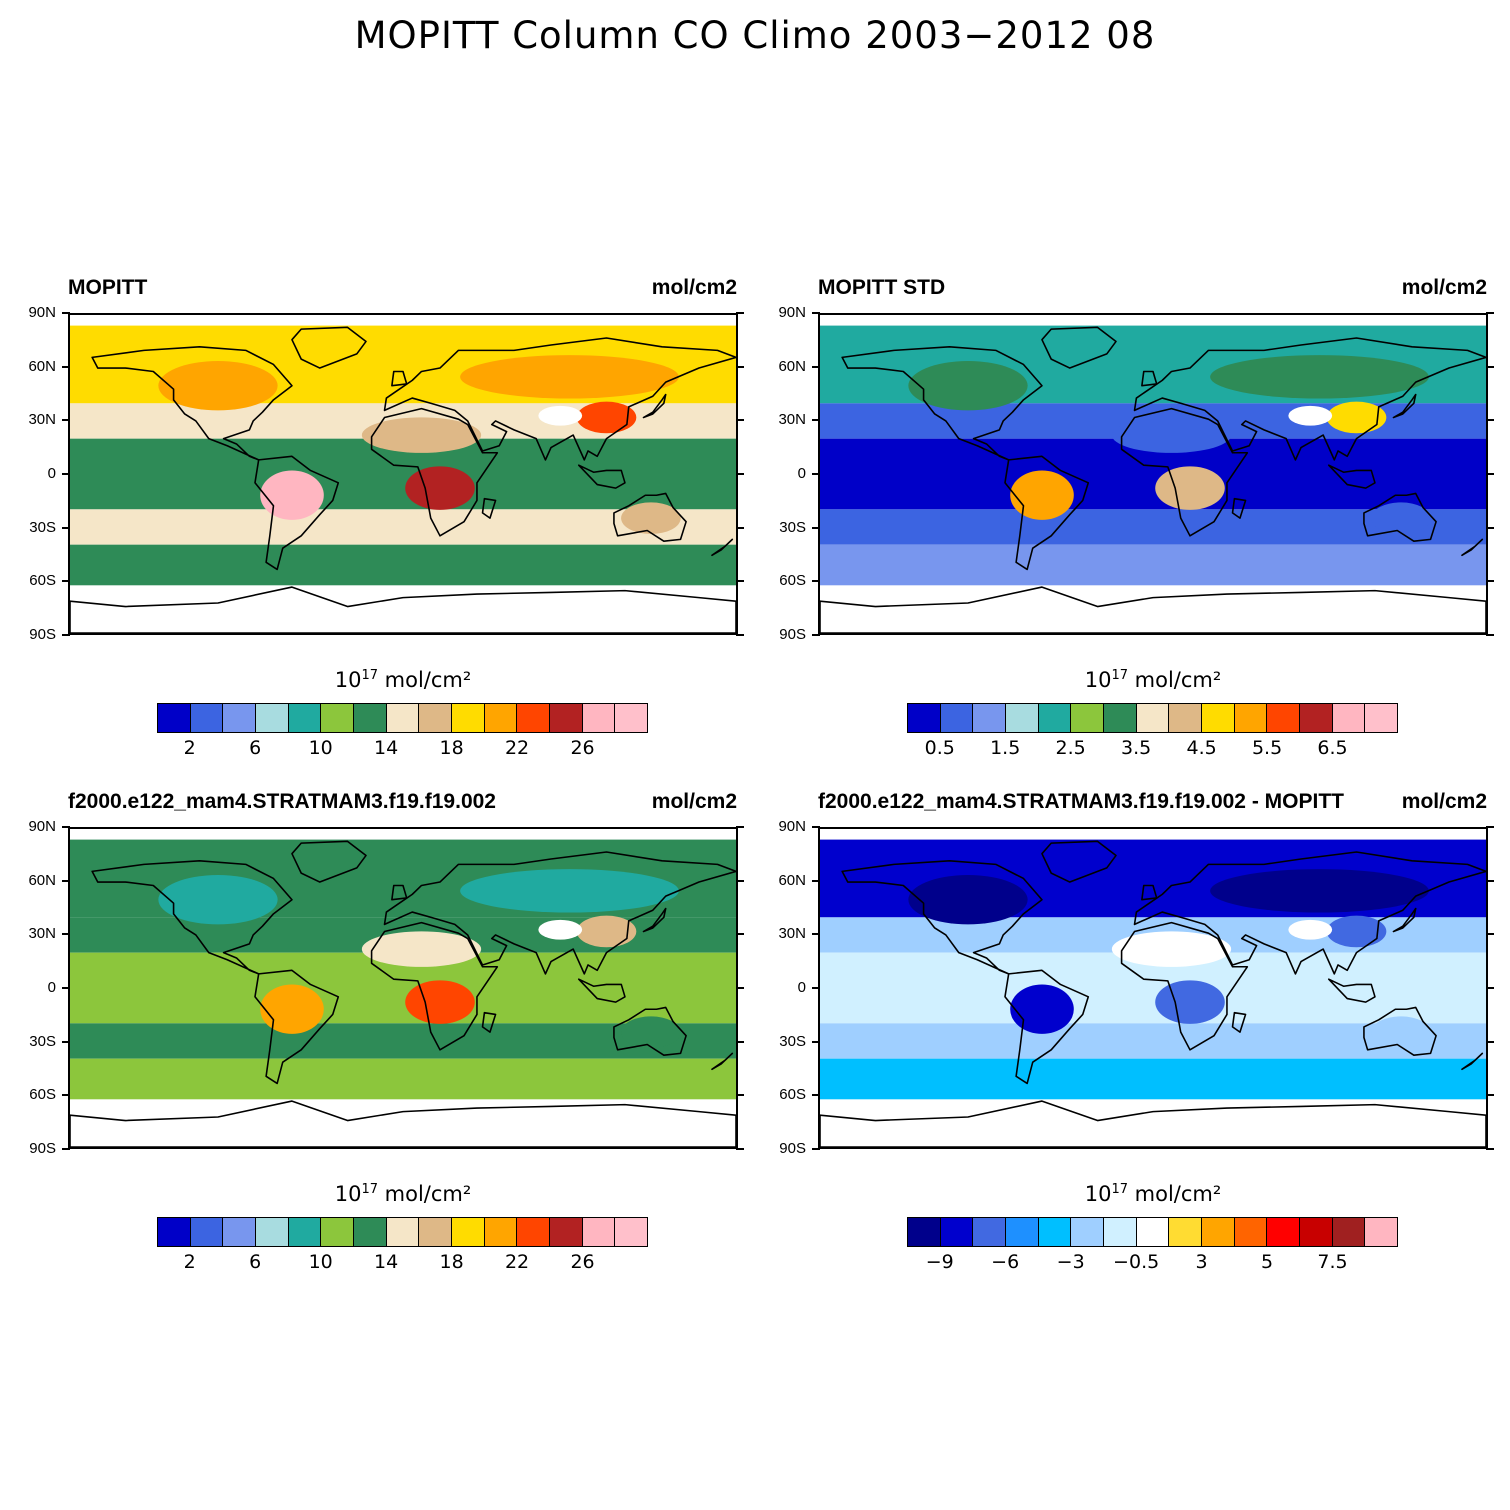 This screenshot has width=1510, height=1510. Describe the element at coordinates (1267, 1262) in the screenshot. I see `colorbar-tick-label: 5` at that location.